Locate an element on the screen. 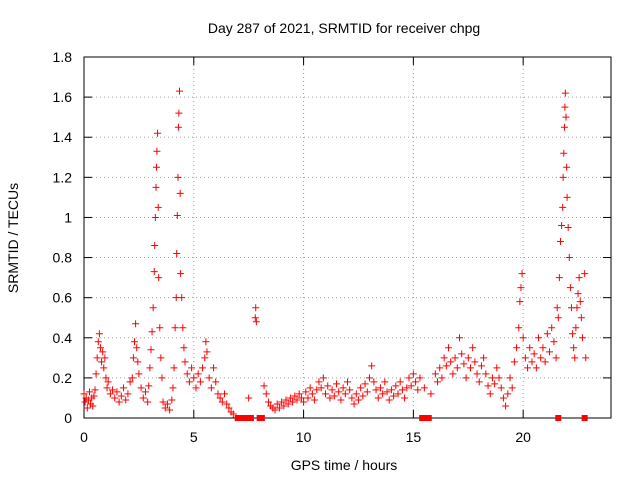 The image size is (640, 480). y-tick-label: 0.8 is located at coordinates (63, 258).